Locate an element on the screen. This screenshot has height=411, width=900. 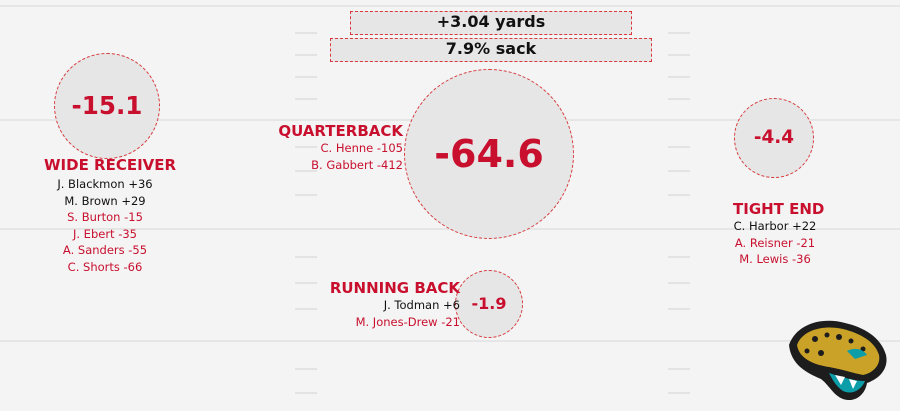
tight-end-circle: -4.4 is located at coordinates (774, 138).